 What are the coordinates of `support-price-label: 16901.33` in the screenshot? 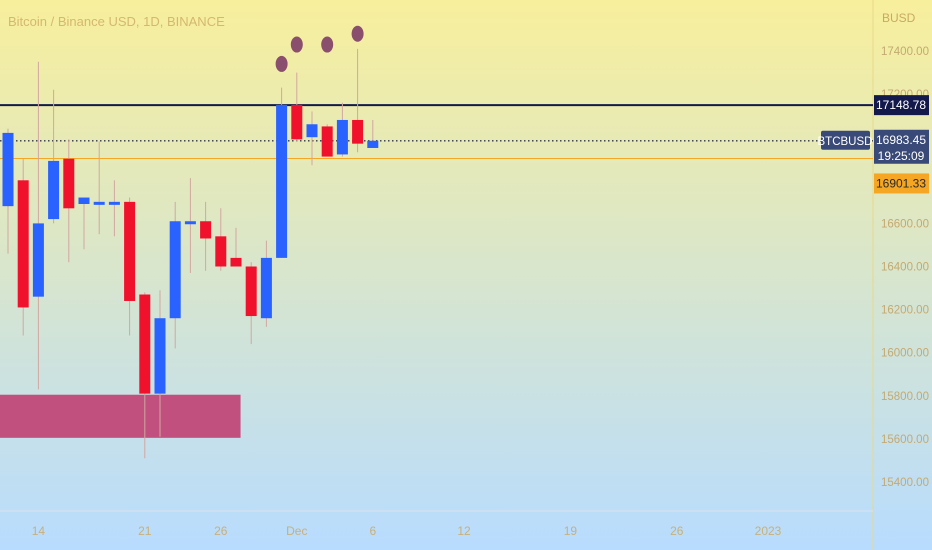 It's located at (901, 183).